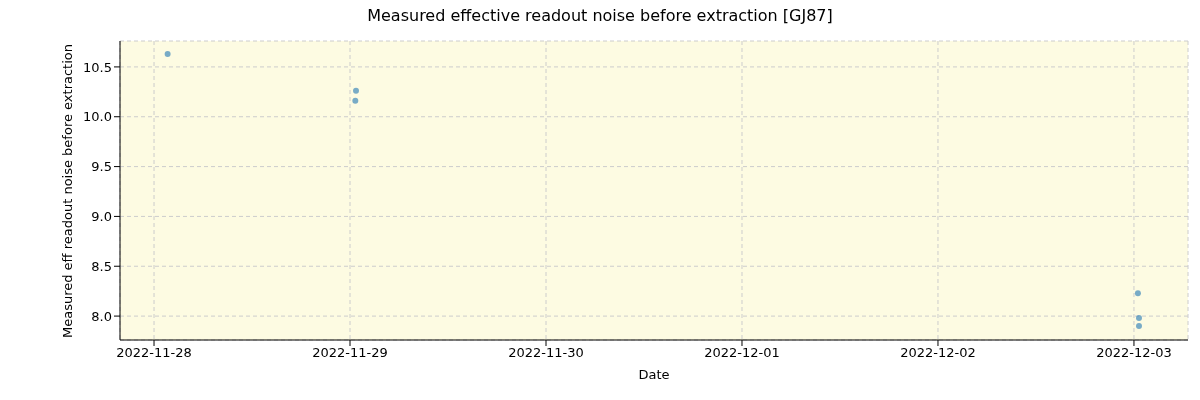 Image resolution: width=1200 pixels, height=400 pixels. I want to click on y-tick-label: 10.5, so click(97, 67).